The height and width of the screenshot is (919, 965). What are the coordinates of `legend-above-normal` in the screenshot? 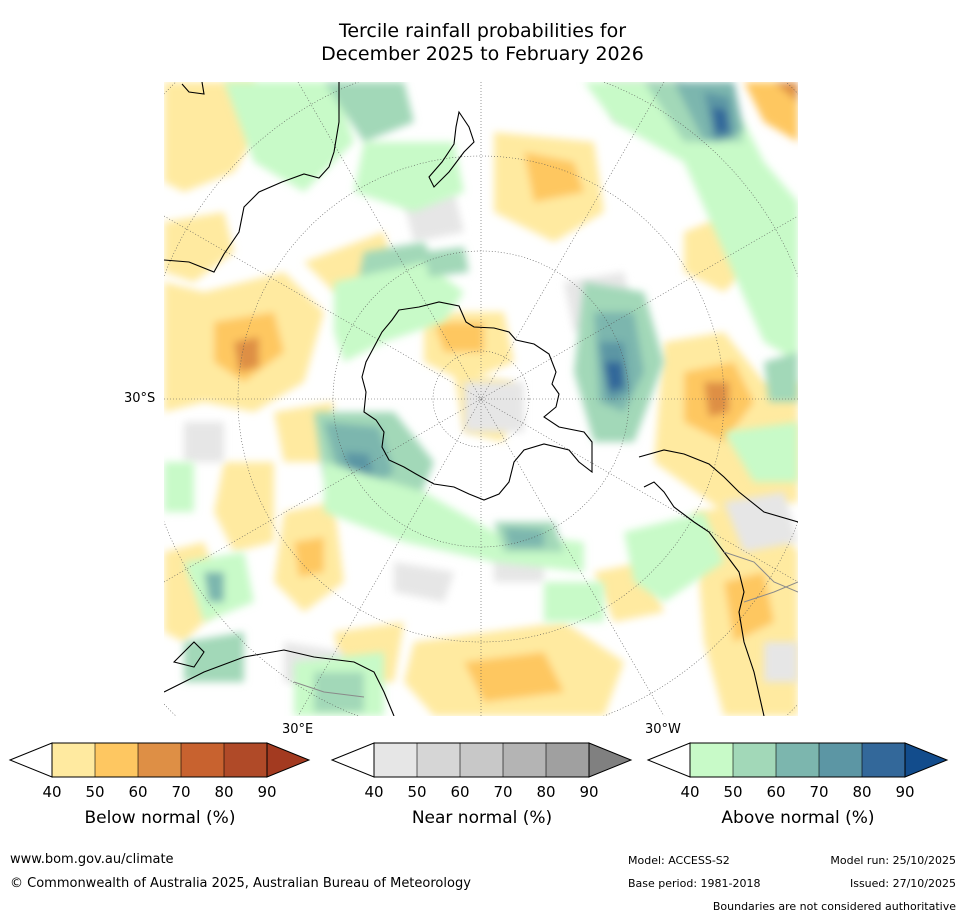 It's located at (797, 760).